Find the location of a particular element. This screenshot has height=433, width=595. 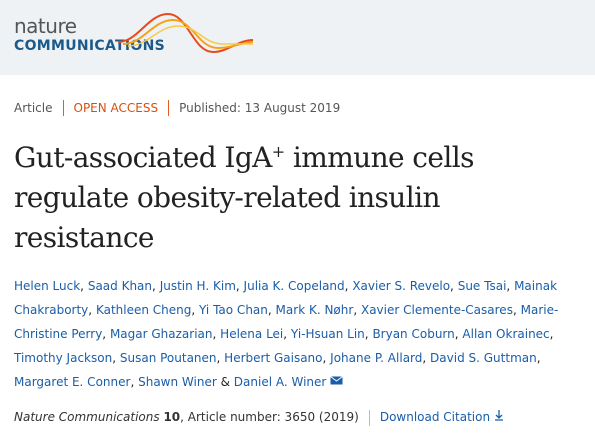

author-name: Allan Okrainec is located at coordinates (506, 334).